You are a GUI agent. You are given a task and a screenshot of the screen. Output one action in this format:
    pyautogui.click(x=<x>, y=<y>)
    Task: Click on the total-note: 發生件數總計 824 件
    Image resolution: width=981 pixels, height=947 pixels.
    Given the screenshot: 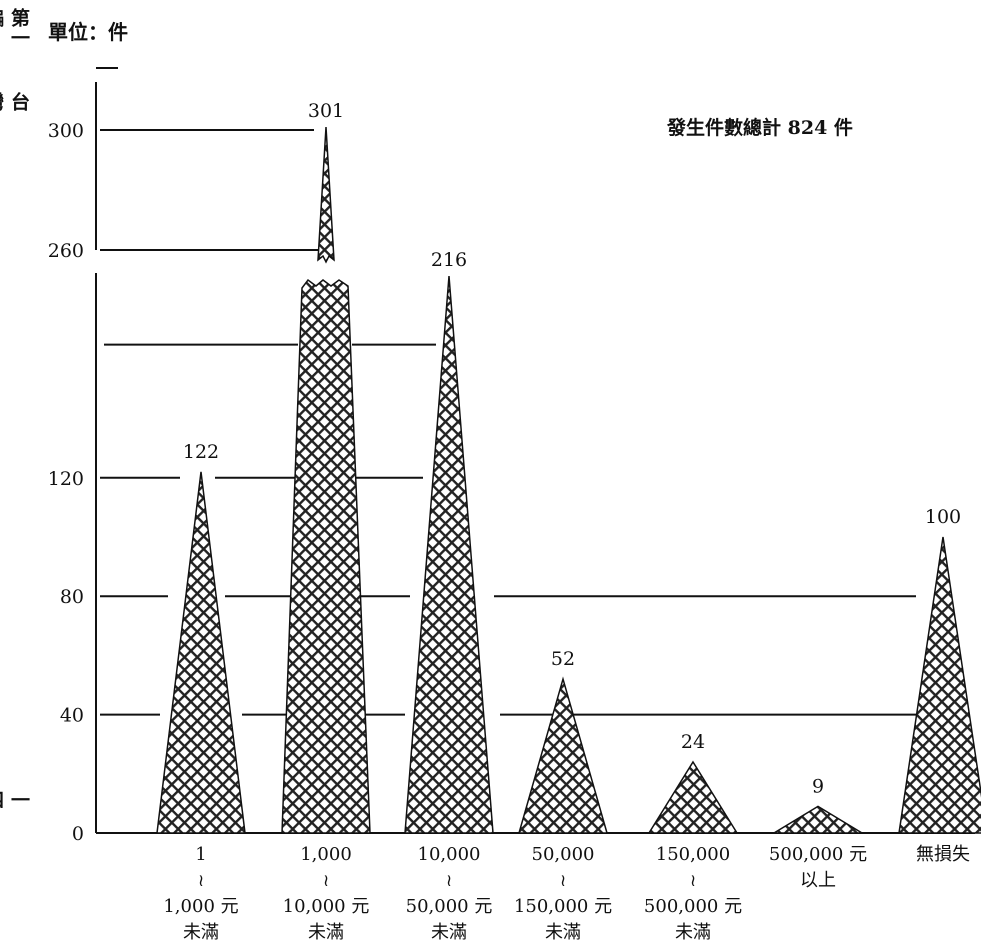 What is the action you would take?
    pyautogui.click(x=759, y=127)
    